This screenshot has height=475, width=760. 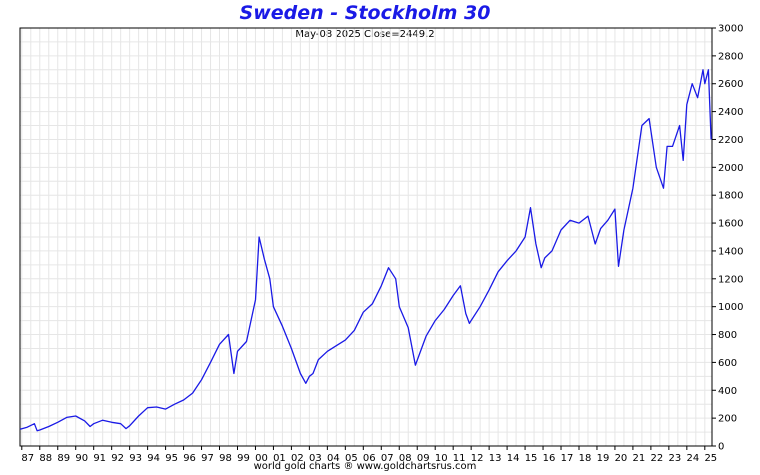 What do you see at coordinates (727, 335) in the screenshot?
I see `y-tick-label: 800` at bounding box center [727, 335].